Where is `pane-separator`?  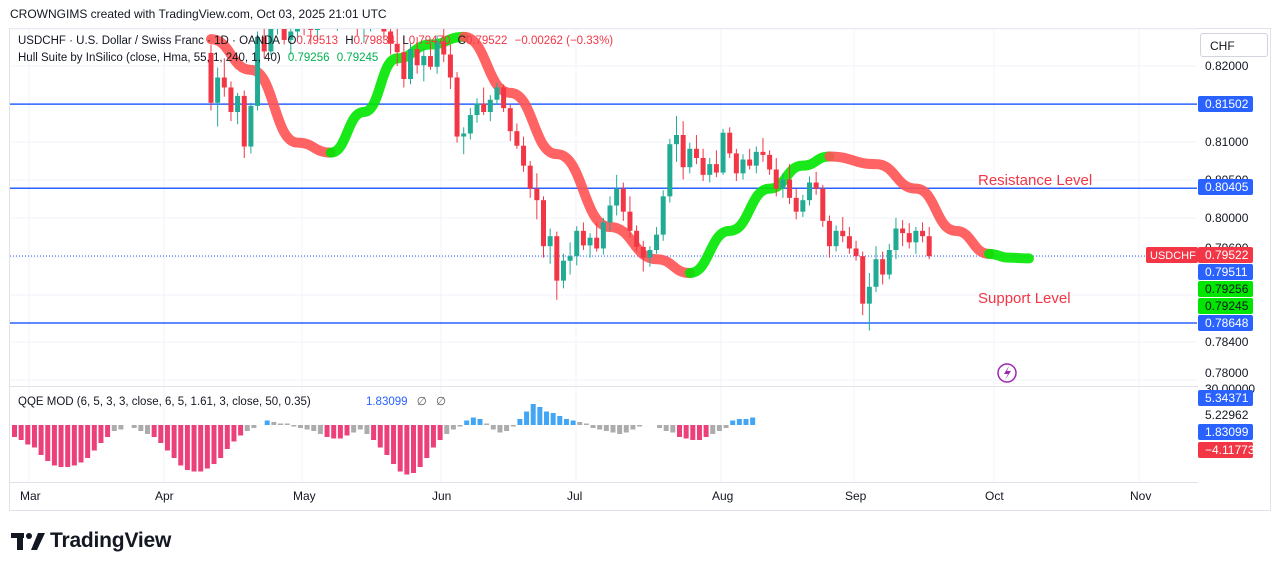
pane-separator is located at coordinates (603, 386).